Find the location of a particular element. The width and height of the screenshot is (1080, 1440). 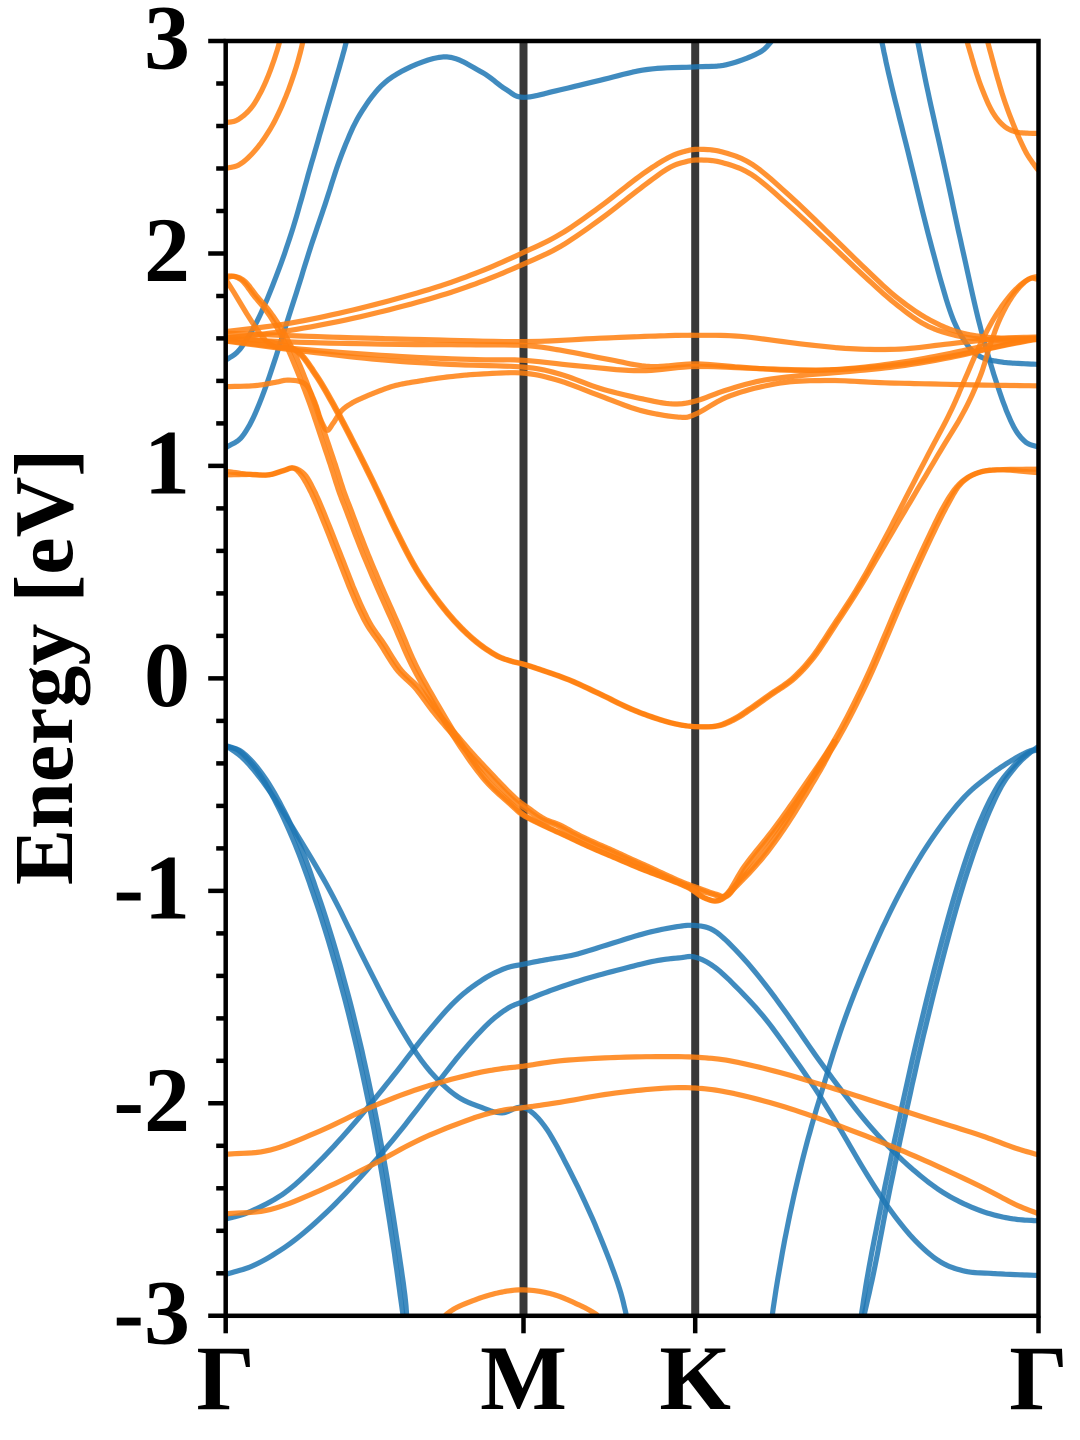

svg-text: 3 is located at coordinates (167, 44).